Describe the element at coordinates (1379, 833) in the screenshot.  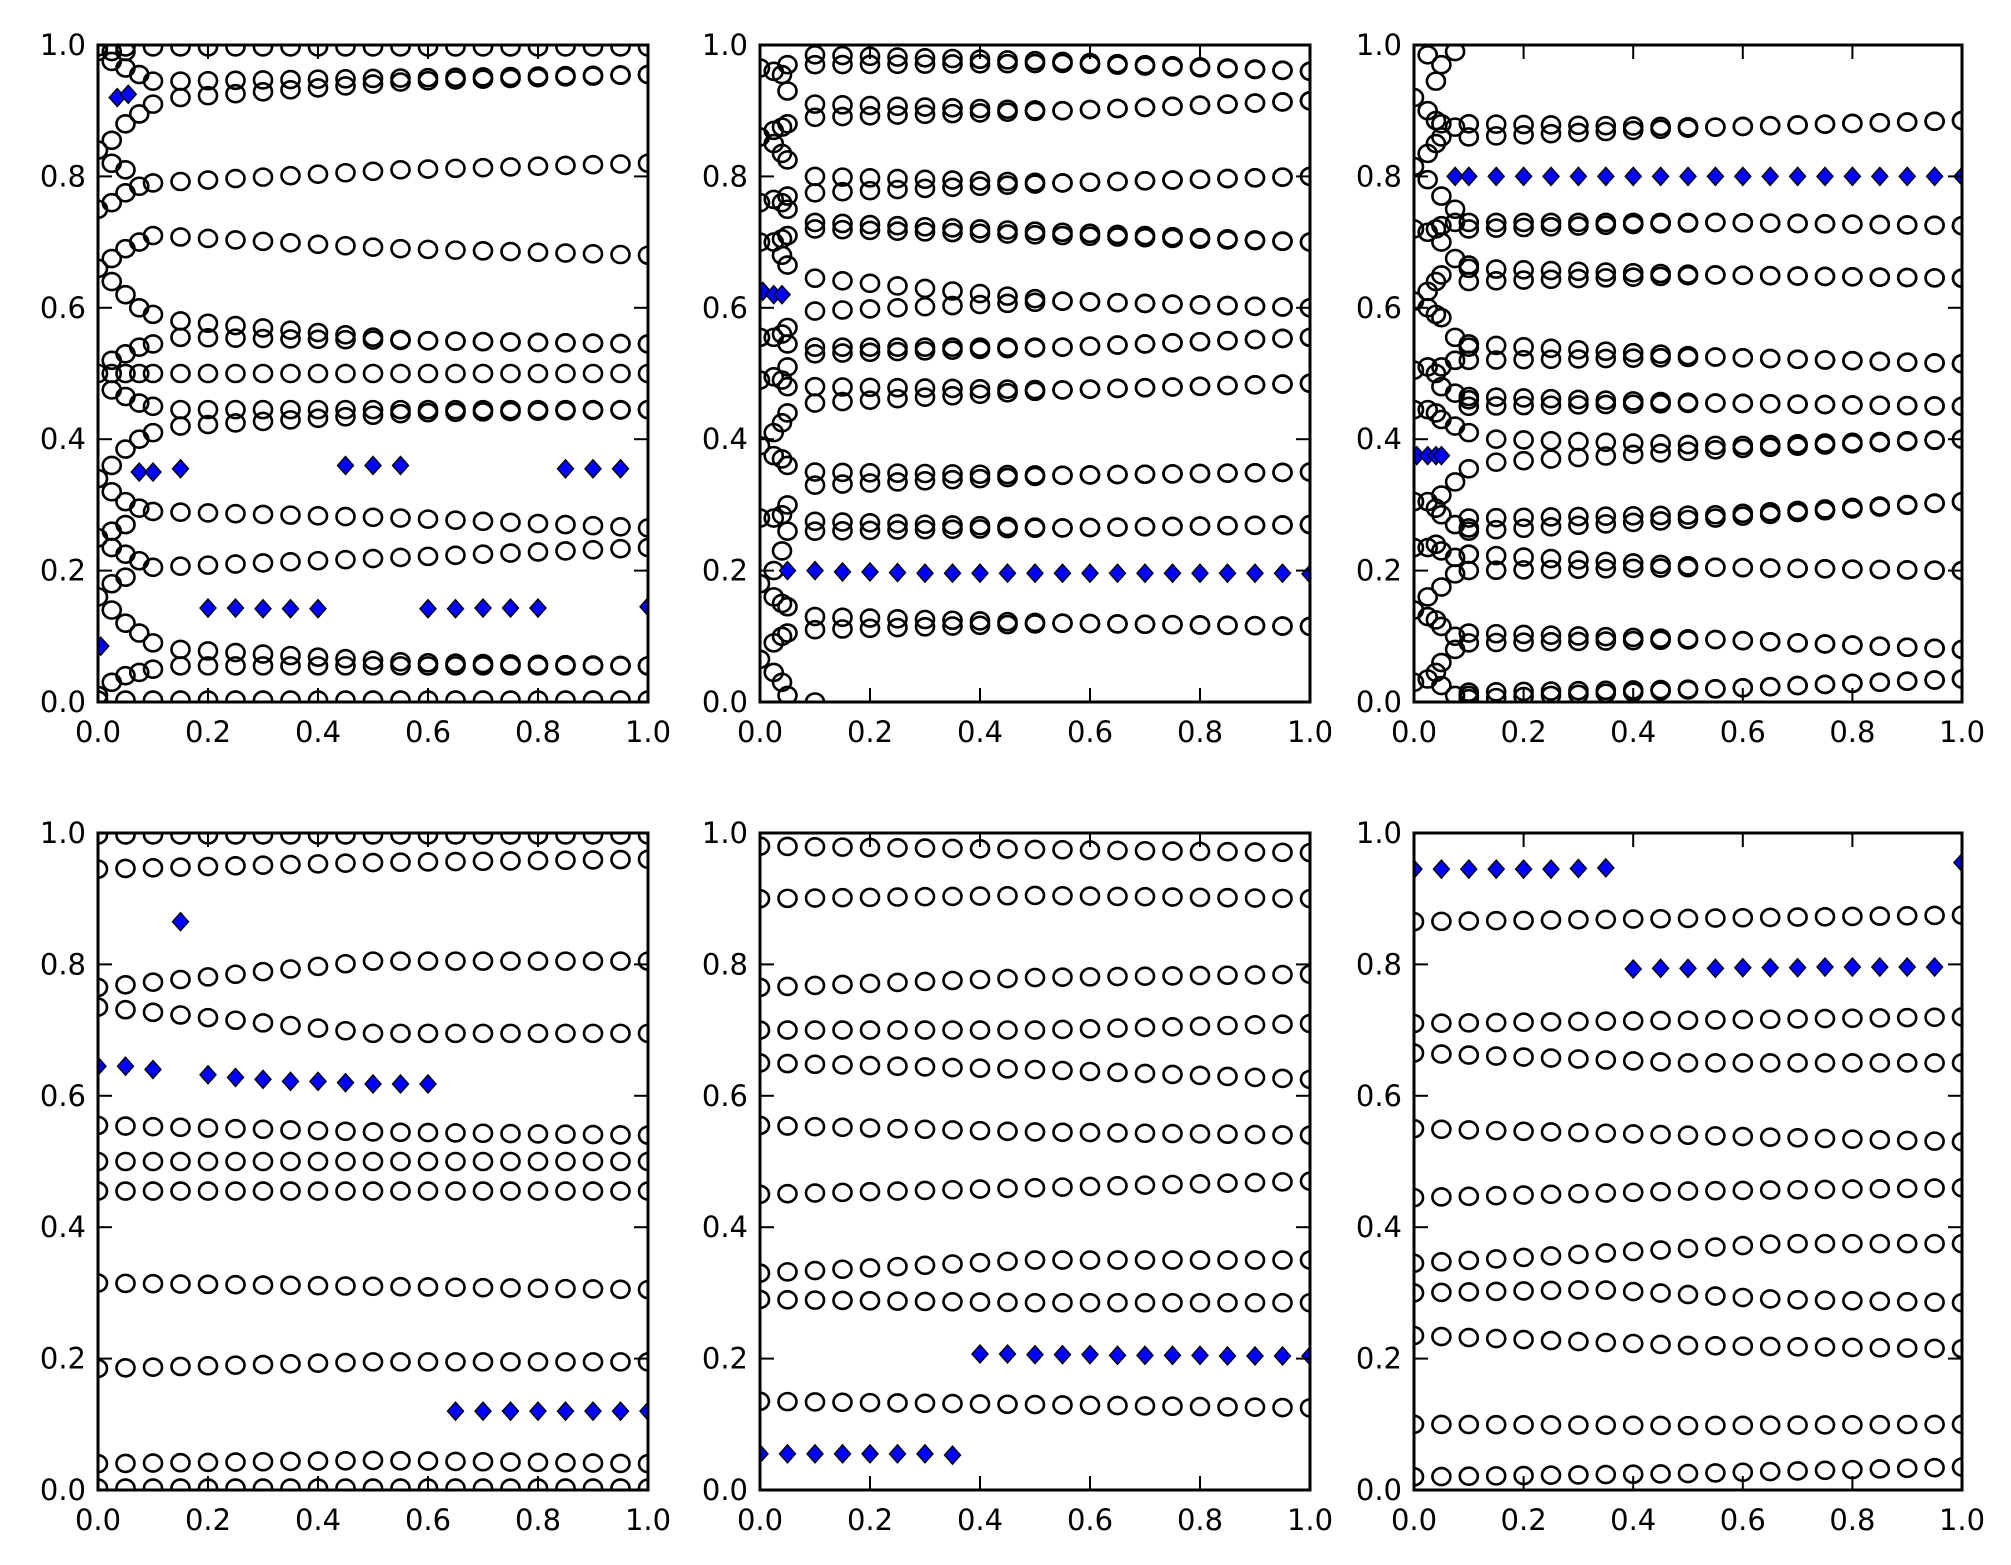
I see `y-tick-label: 1.0` at that location.